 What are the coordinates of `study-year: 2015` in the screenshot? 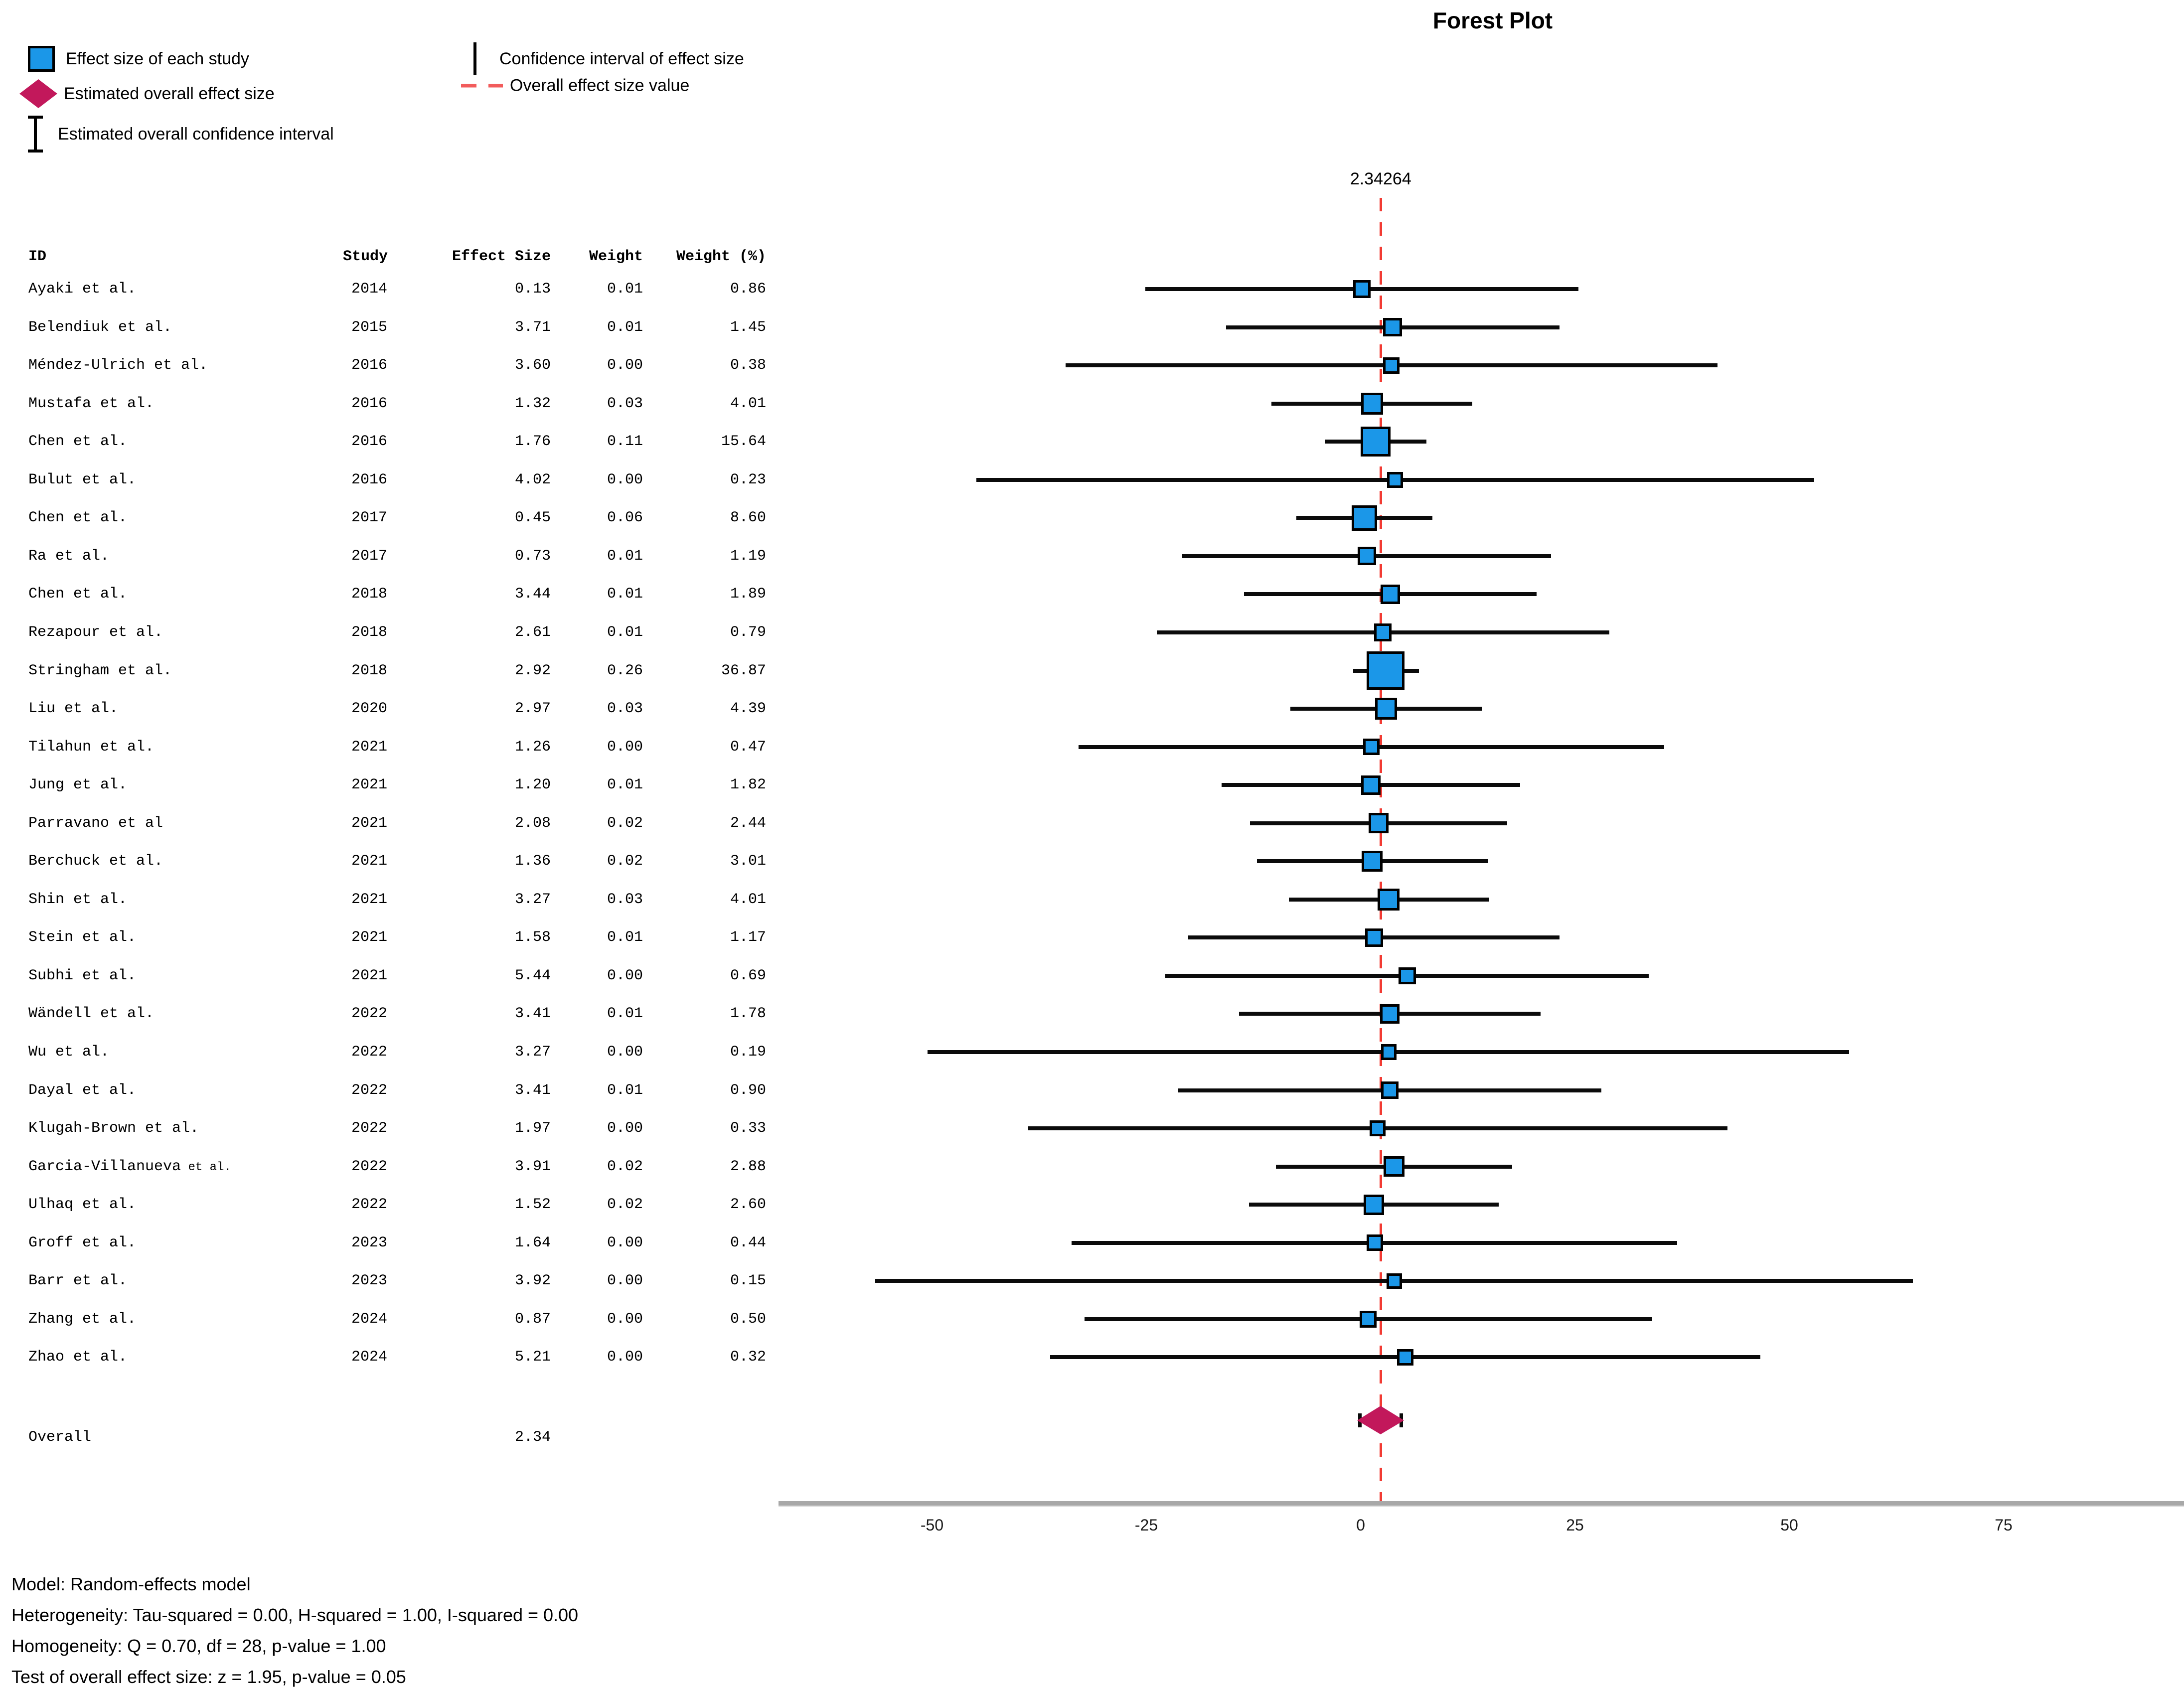 It's located at (369, 327).